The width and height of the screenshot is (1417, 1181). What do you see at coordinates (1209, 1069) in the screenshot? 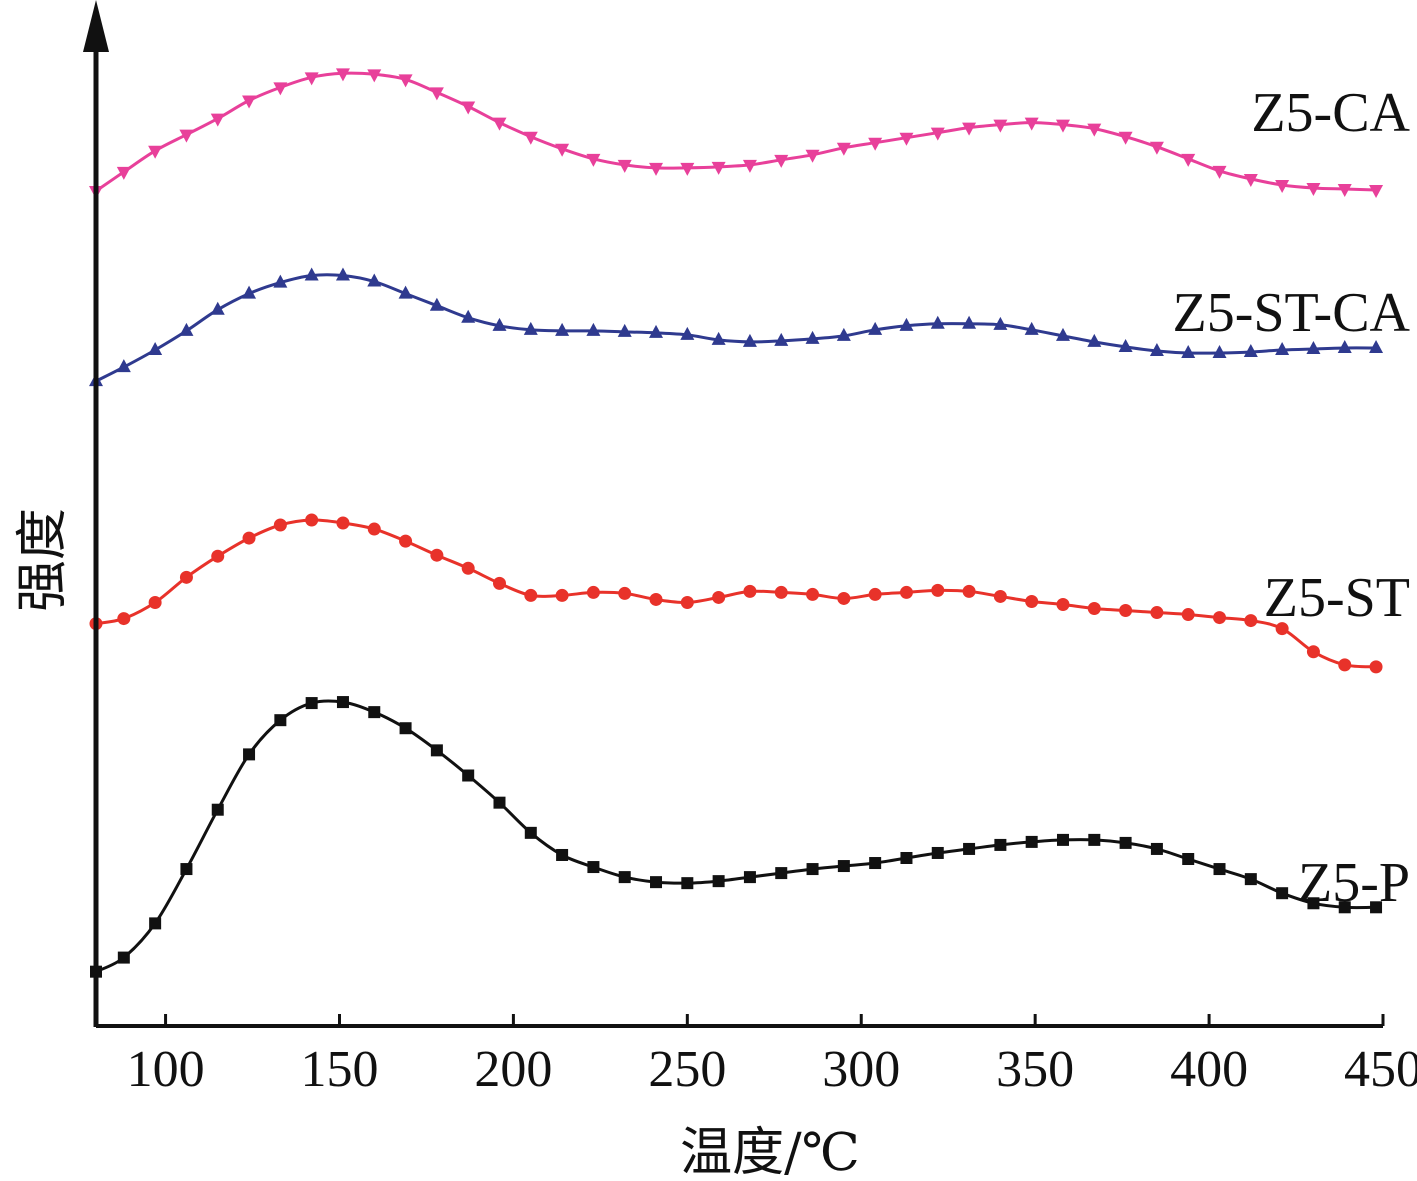
I see `x-tick-label-400: 400` at bounding box center [1209, 1069].